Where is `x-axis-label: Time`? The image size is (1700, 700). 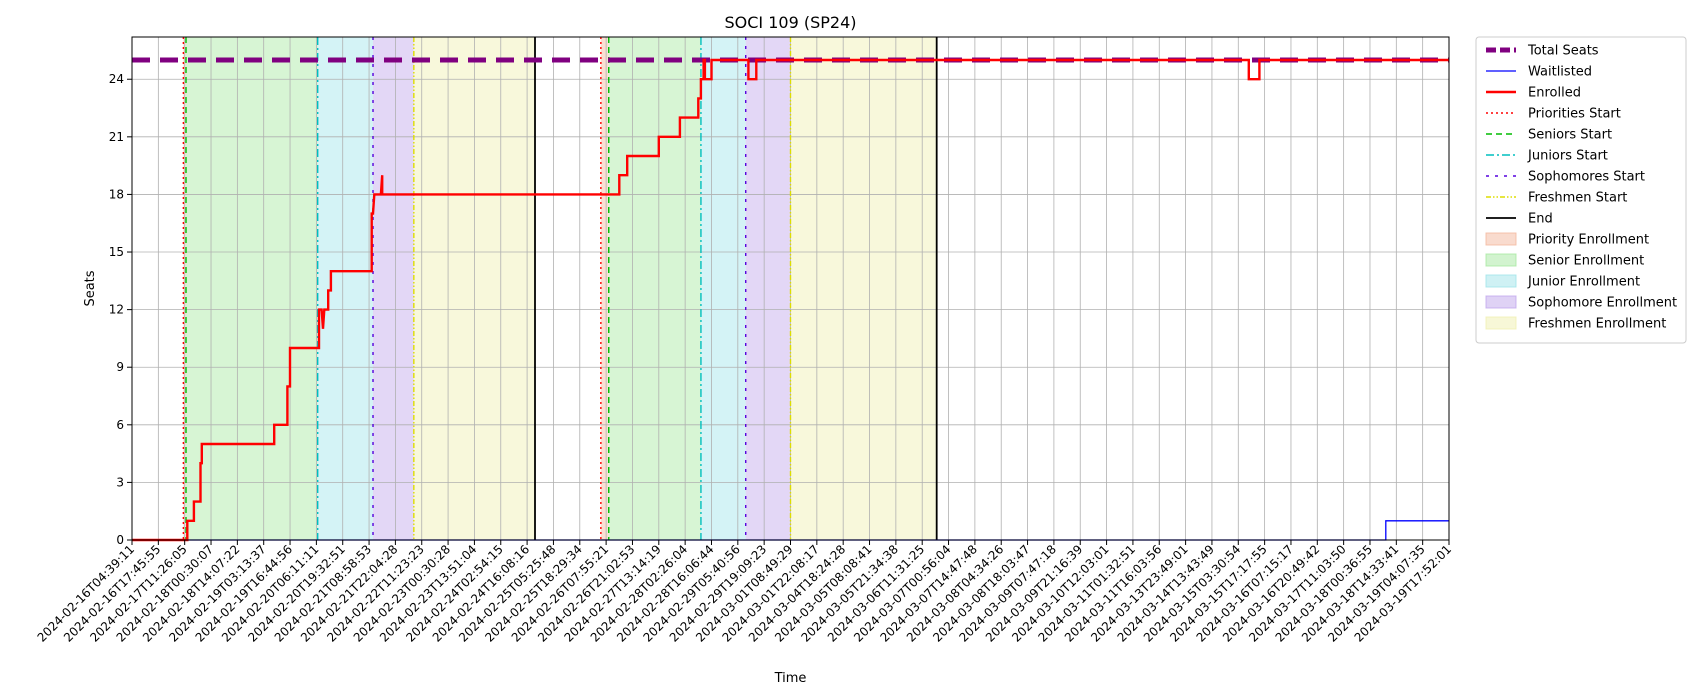 x-axis-label: Time is located at coordinates (790, 678).